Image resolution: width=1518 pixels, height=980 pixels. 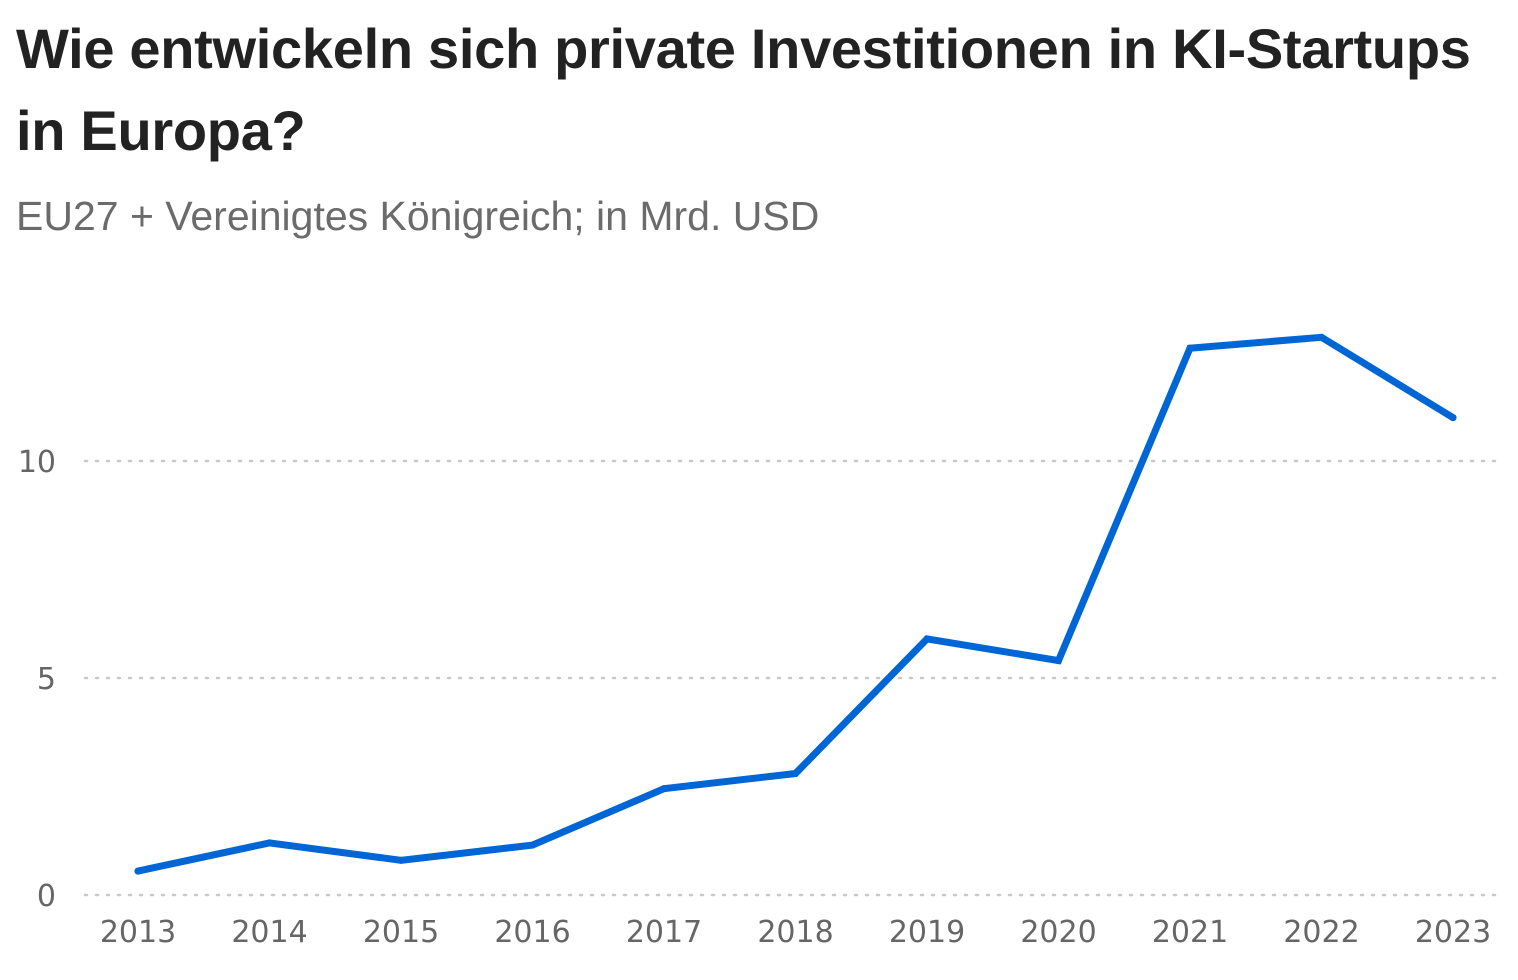 What do you see at coordinates (664, 789) in the screenshot?
I see `data-point-2017` at bounding box center [664, 789].